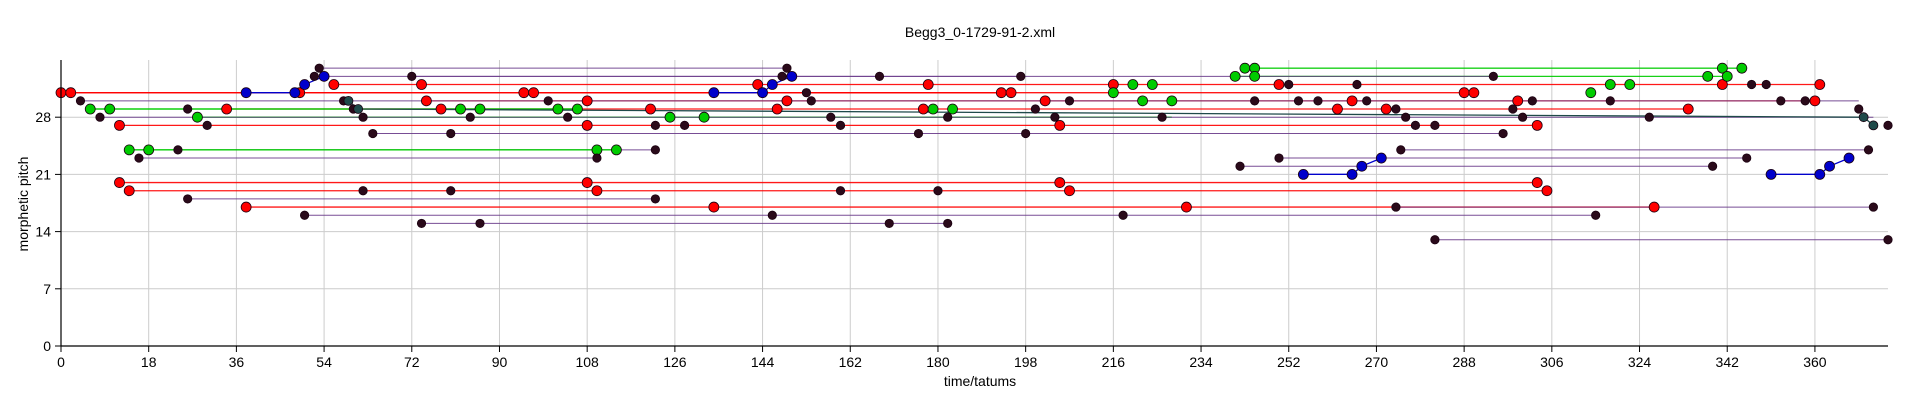 This screenshot has width=1920, height=406. What do you see at coordinates (1552, 362) in the screenshot?
I see `x-tick-label: 306` at bounding box center [1552, 362].